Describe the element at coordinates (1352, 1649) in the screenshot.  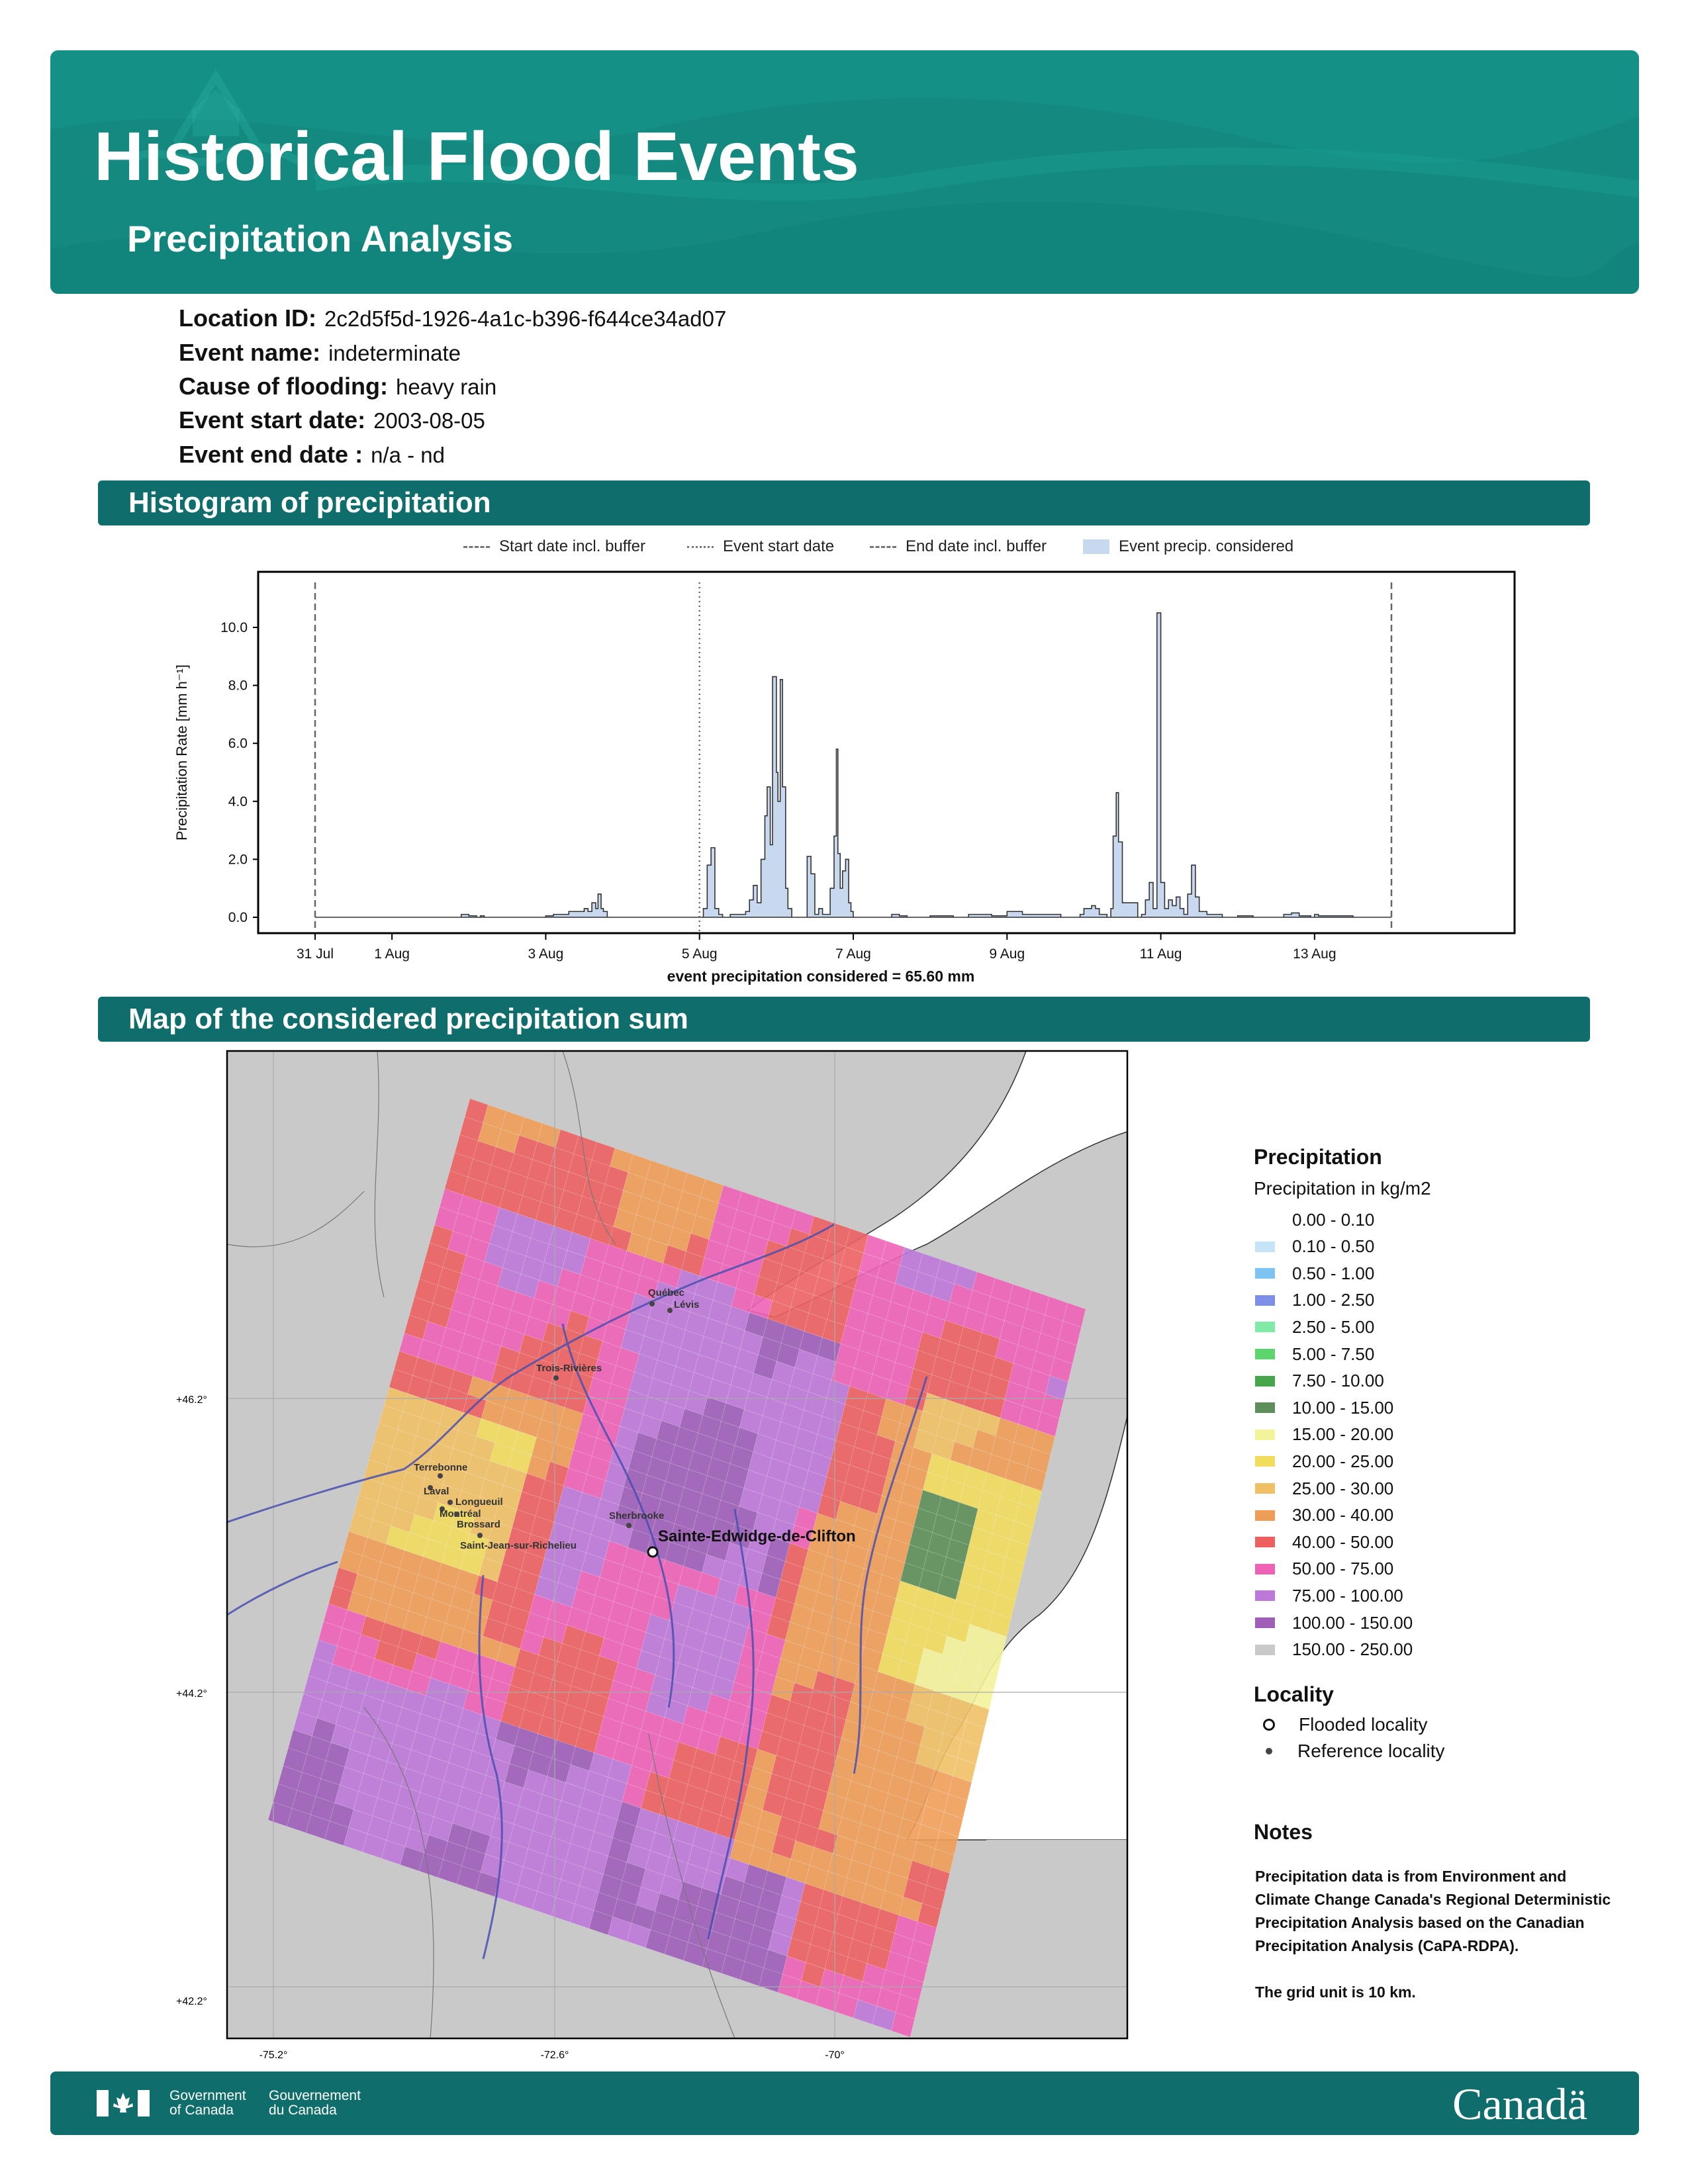
I see `legend-class-label: 150.00 - 250.00` at that location.